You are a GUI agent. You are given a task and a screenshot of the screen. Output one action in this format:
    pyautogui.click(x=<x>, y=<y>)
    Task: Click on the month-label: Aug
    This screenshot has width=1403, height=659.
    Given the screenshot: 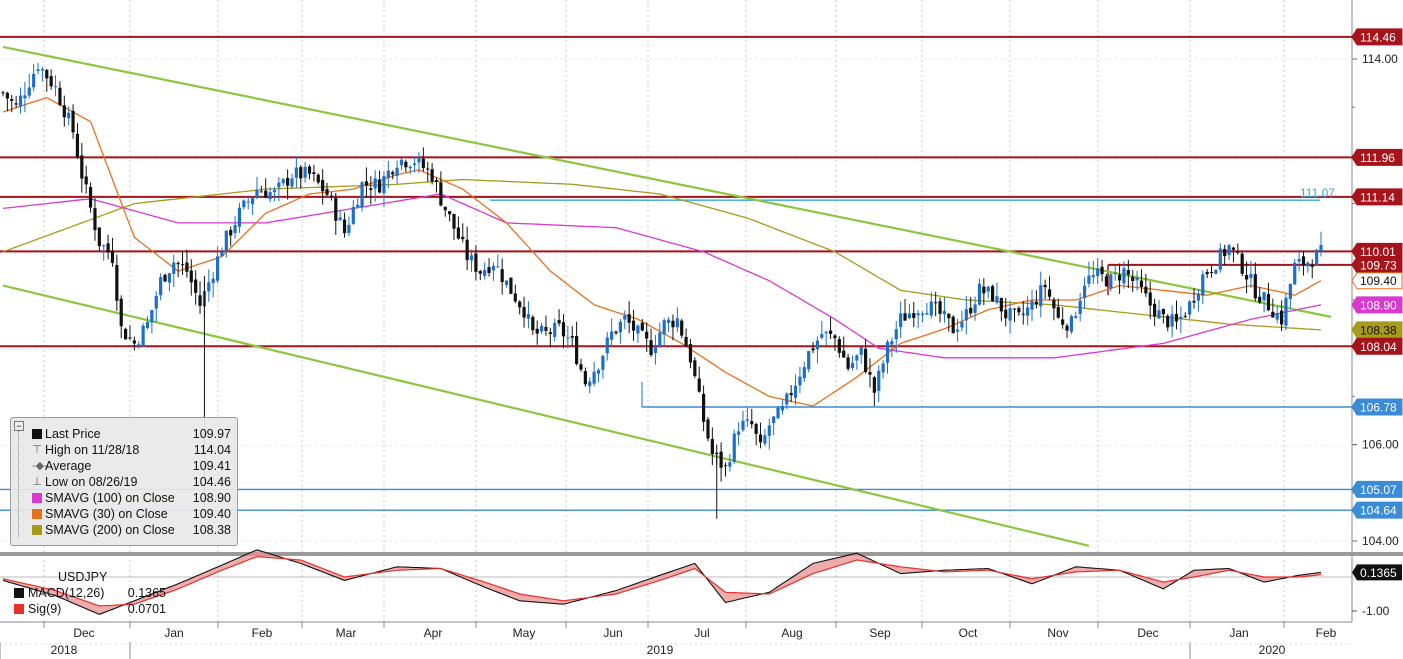 What is the action you would take?
    pyautogui.click(x=791, y=633)
    